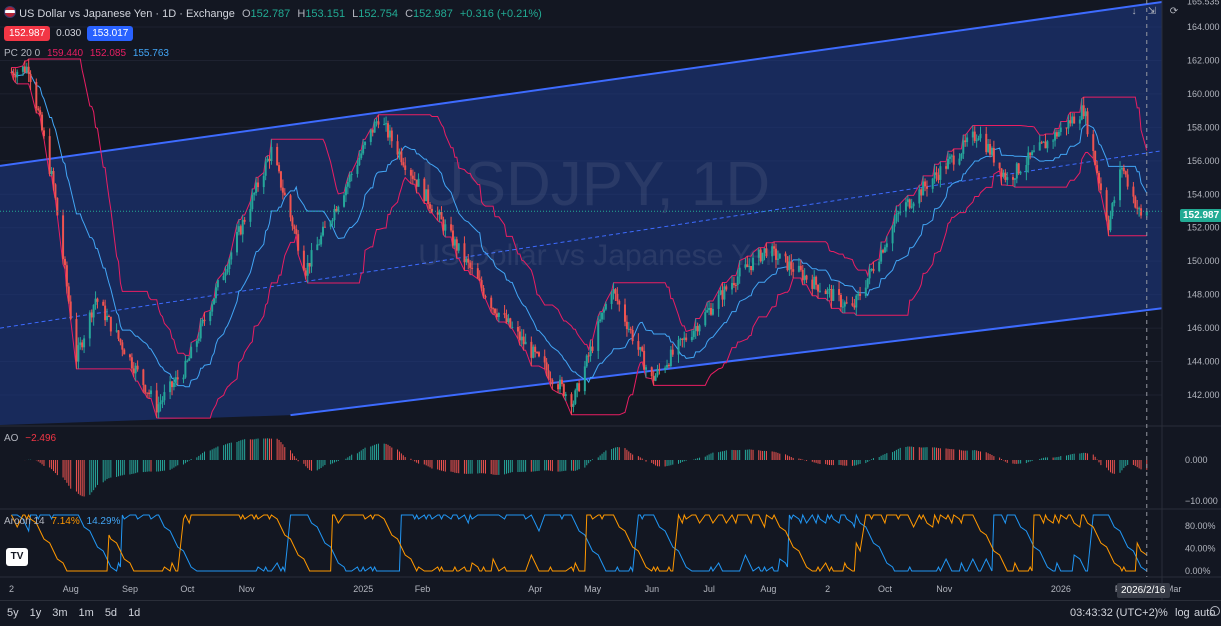 This screenshot has width=1221, height=626. I want to click on tf-1m: 1m, so click(86, 613).